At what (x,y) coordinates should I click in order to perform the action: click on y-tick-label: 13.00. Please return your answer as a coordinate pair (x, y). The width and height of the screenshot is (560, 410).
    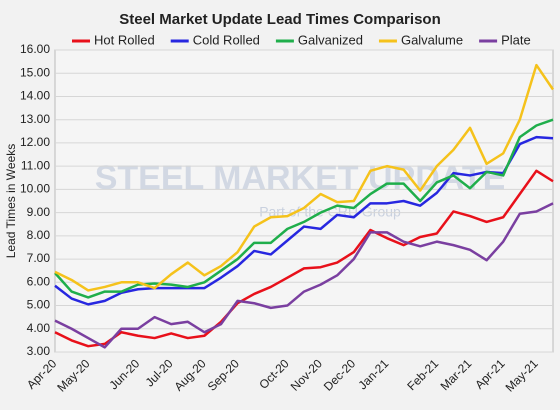
    Looking at the image, I should click on (35, 119).